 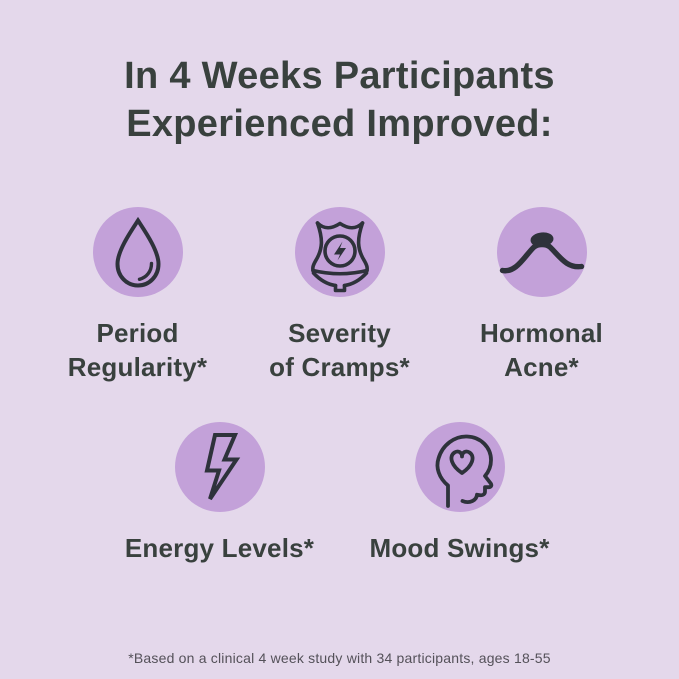 I want to click on benefit-label-line1: Severity, so click(x=339, y=332).